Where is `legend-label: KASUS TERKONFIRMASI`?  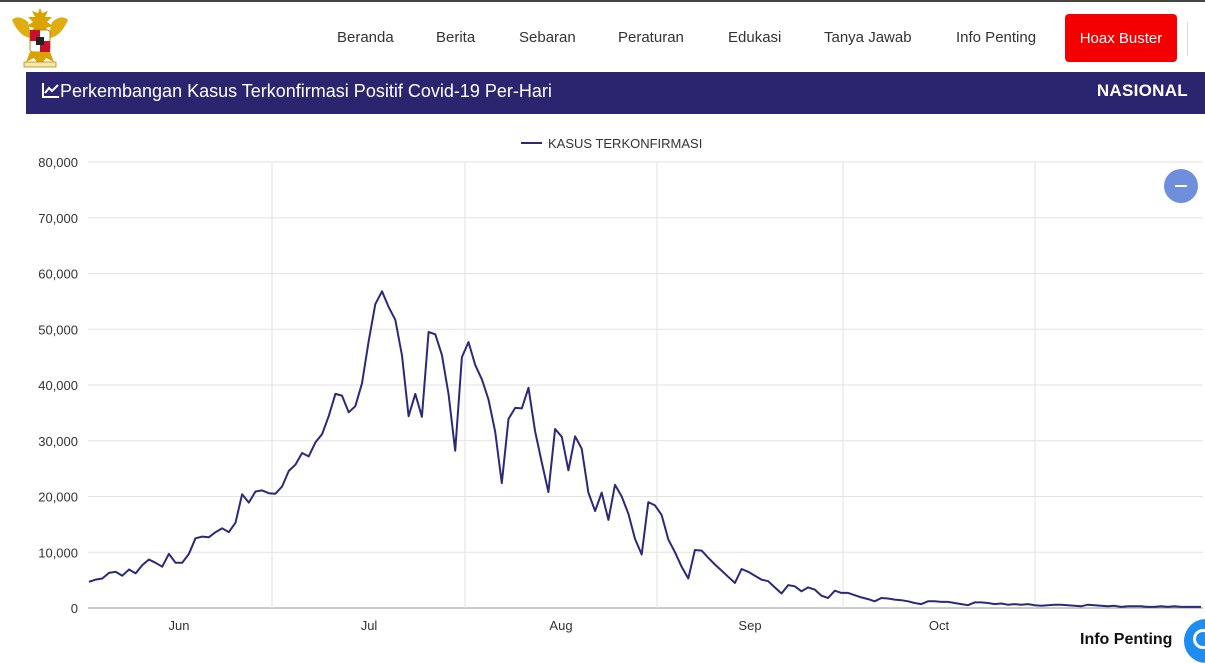 legend-label: KASUS TERKONFIRMASI is located at coordinates (625, 143).